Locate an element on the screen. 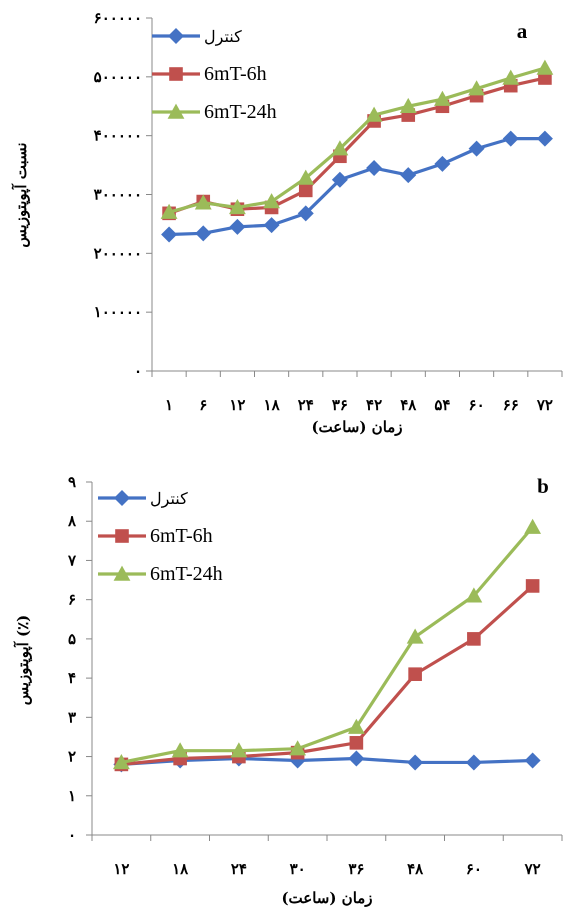 Image resolution: width=563 pixels, height=911 pixels. y-tick-label: ۳۰۰۰۰۰ is located at coordinates (118, 195).